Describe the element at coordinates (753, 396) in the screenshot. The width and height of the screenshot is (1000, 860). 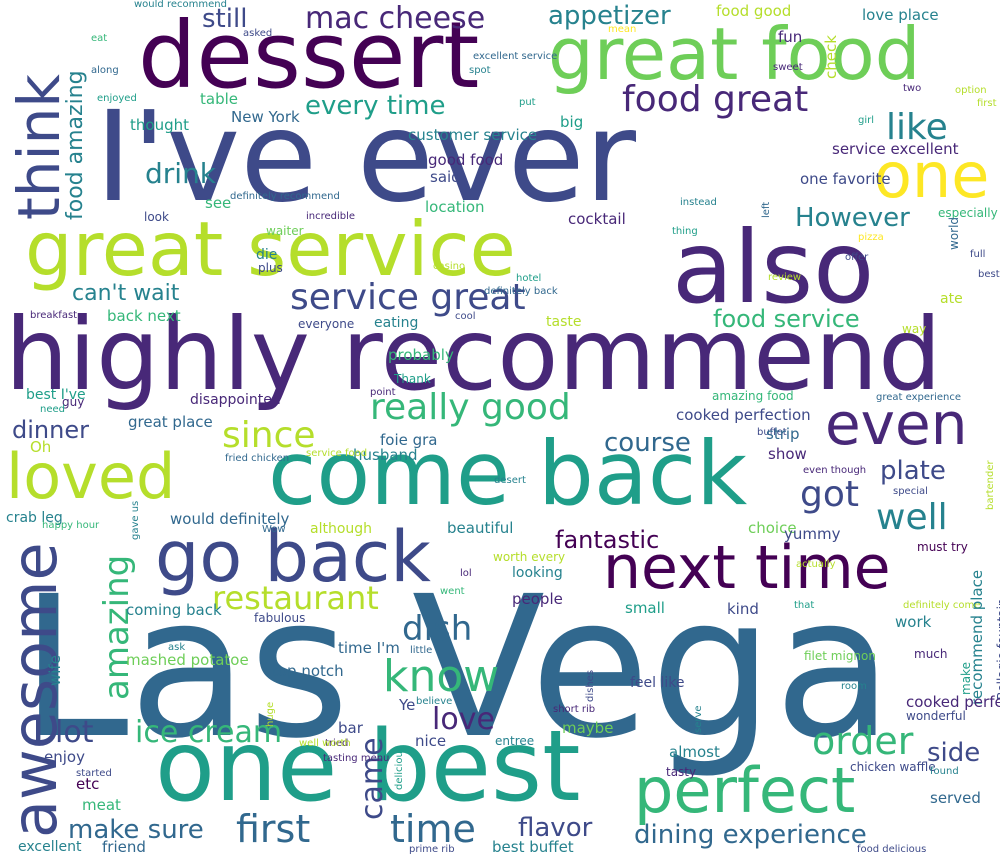
I see `word-amazing-food: amazing food` at that location.